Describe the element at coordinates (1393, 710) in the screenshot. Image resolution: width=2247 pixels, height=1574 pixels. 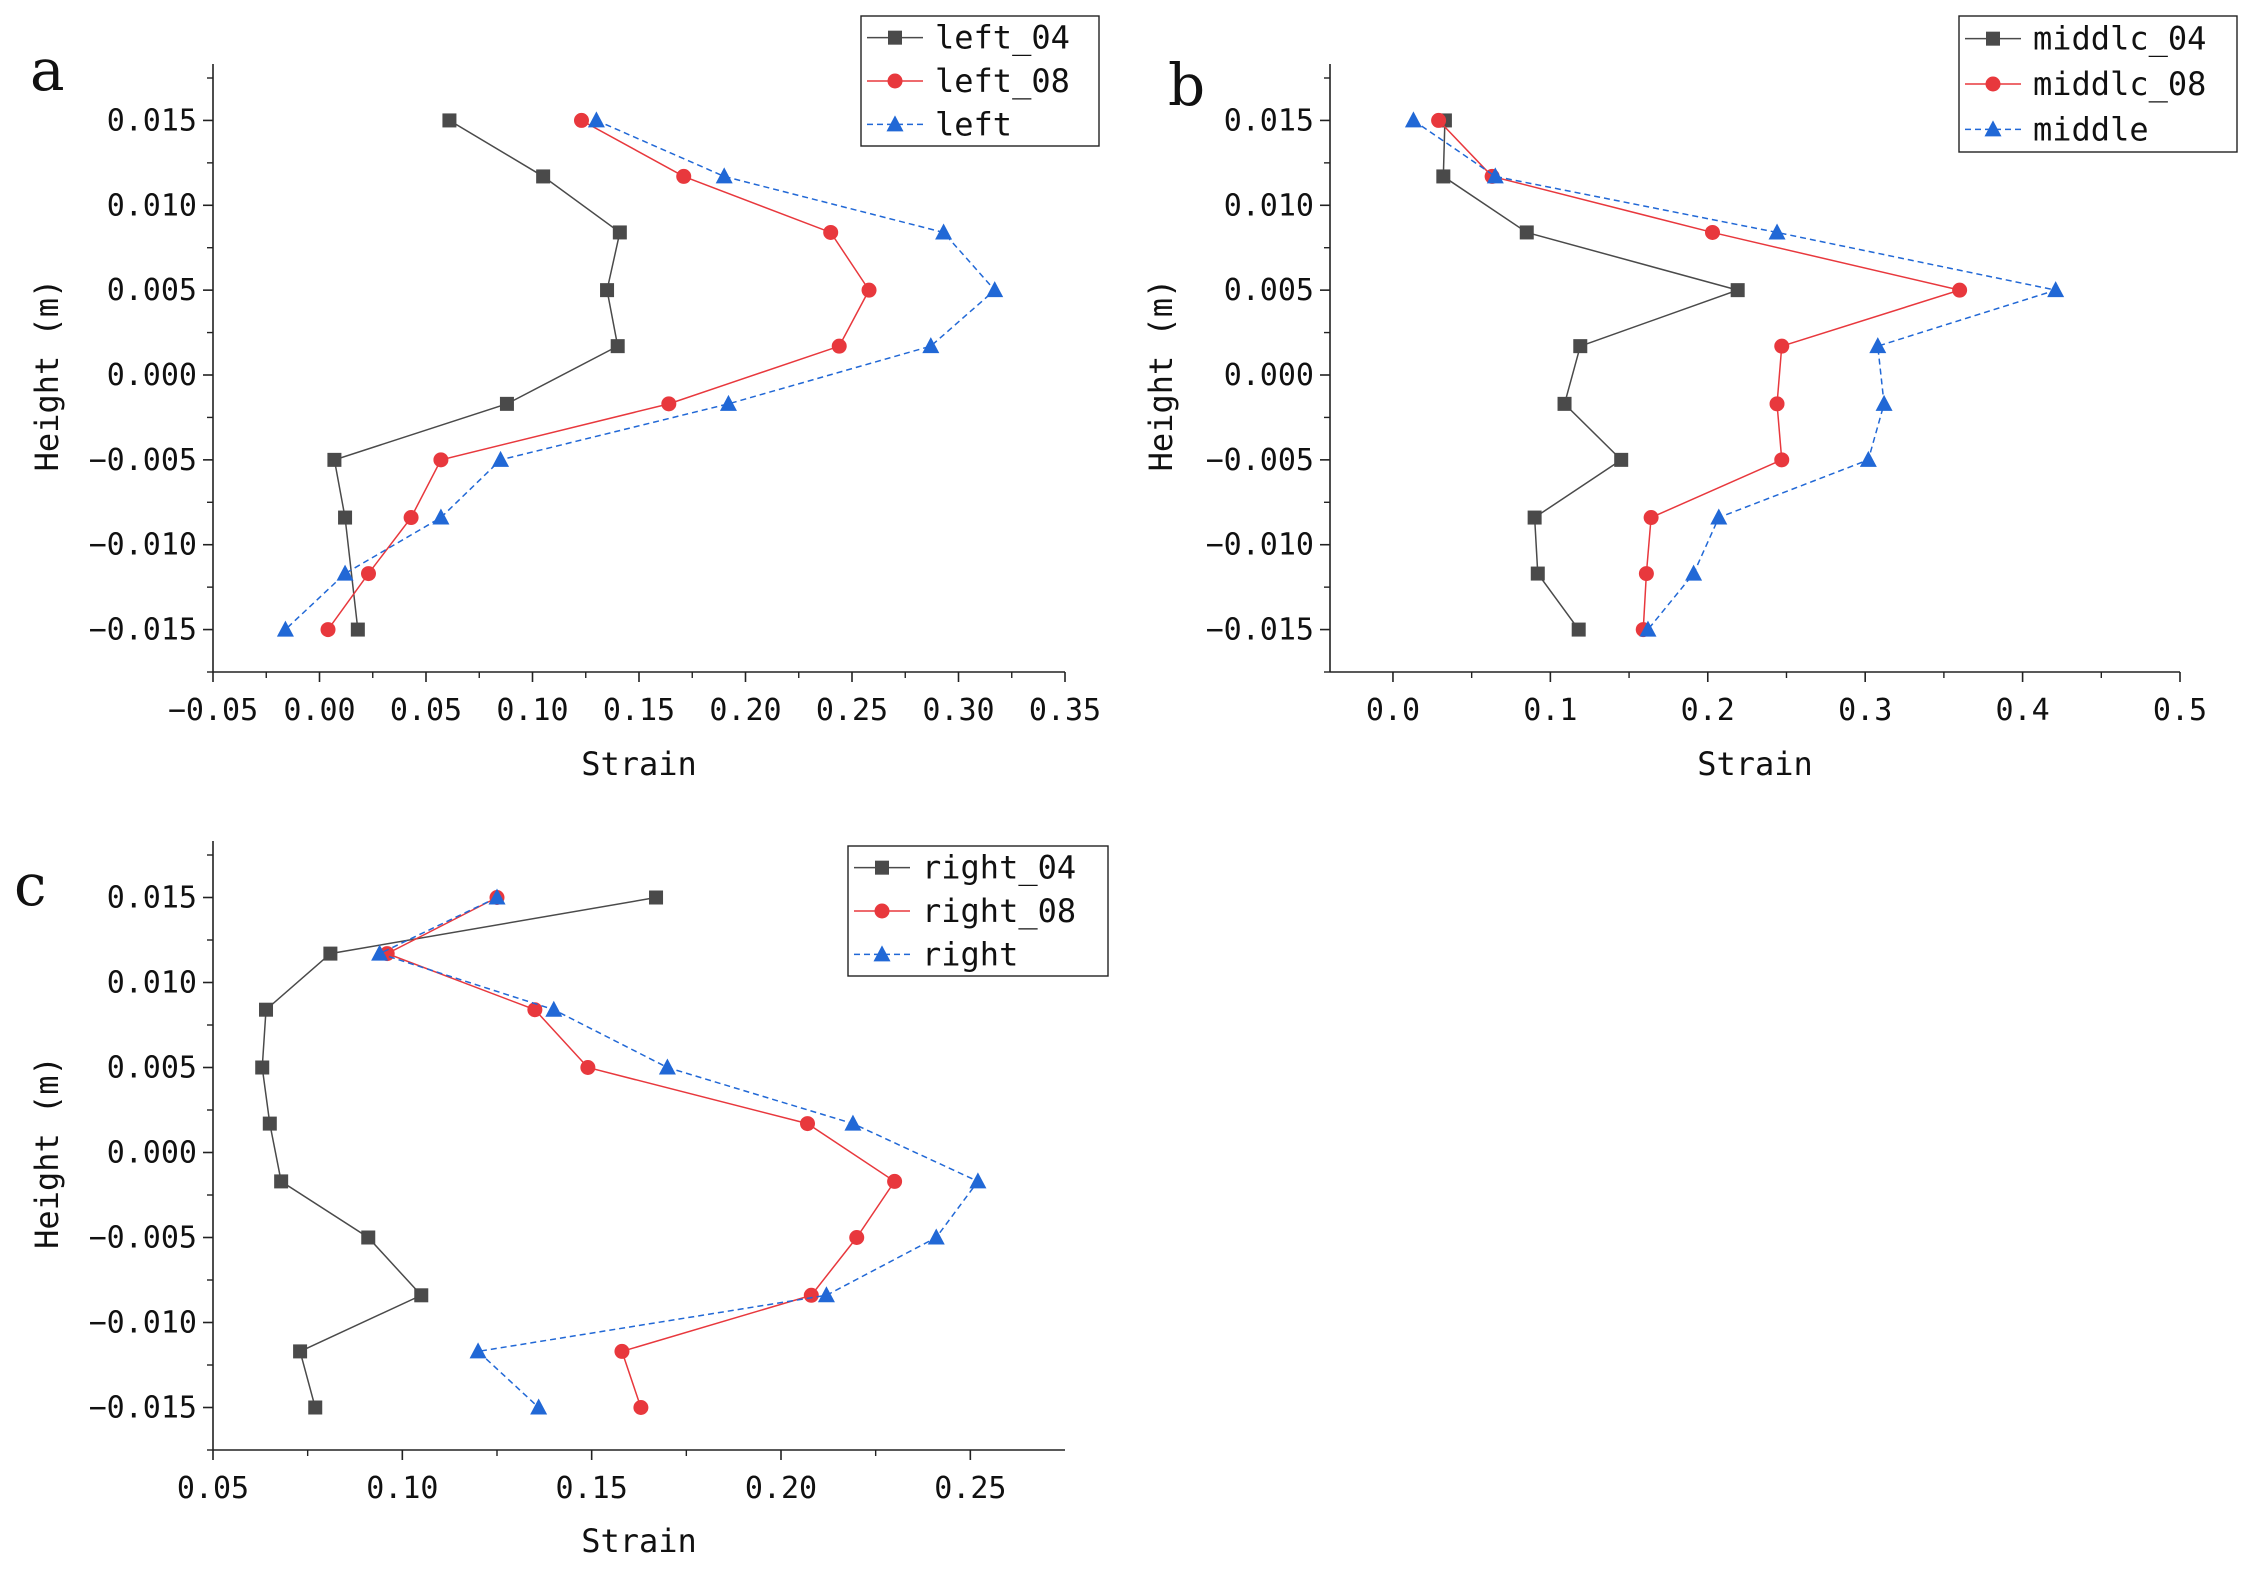
I see `x-tick-label-b: 0.0` at that location.